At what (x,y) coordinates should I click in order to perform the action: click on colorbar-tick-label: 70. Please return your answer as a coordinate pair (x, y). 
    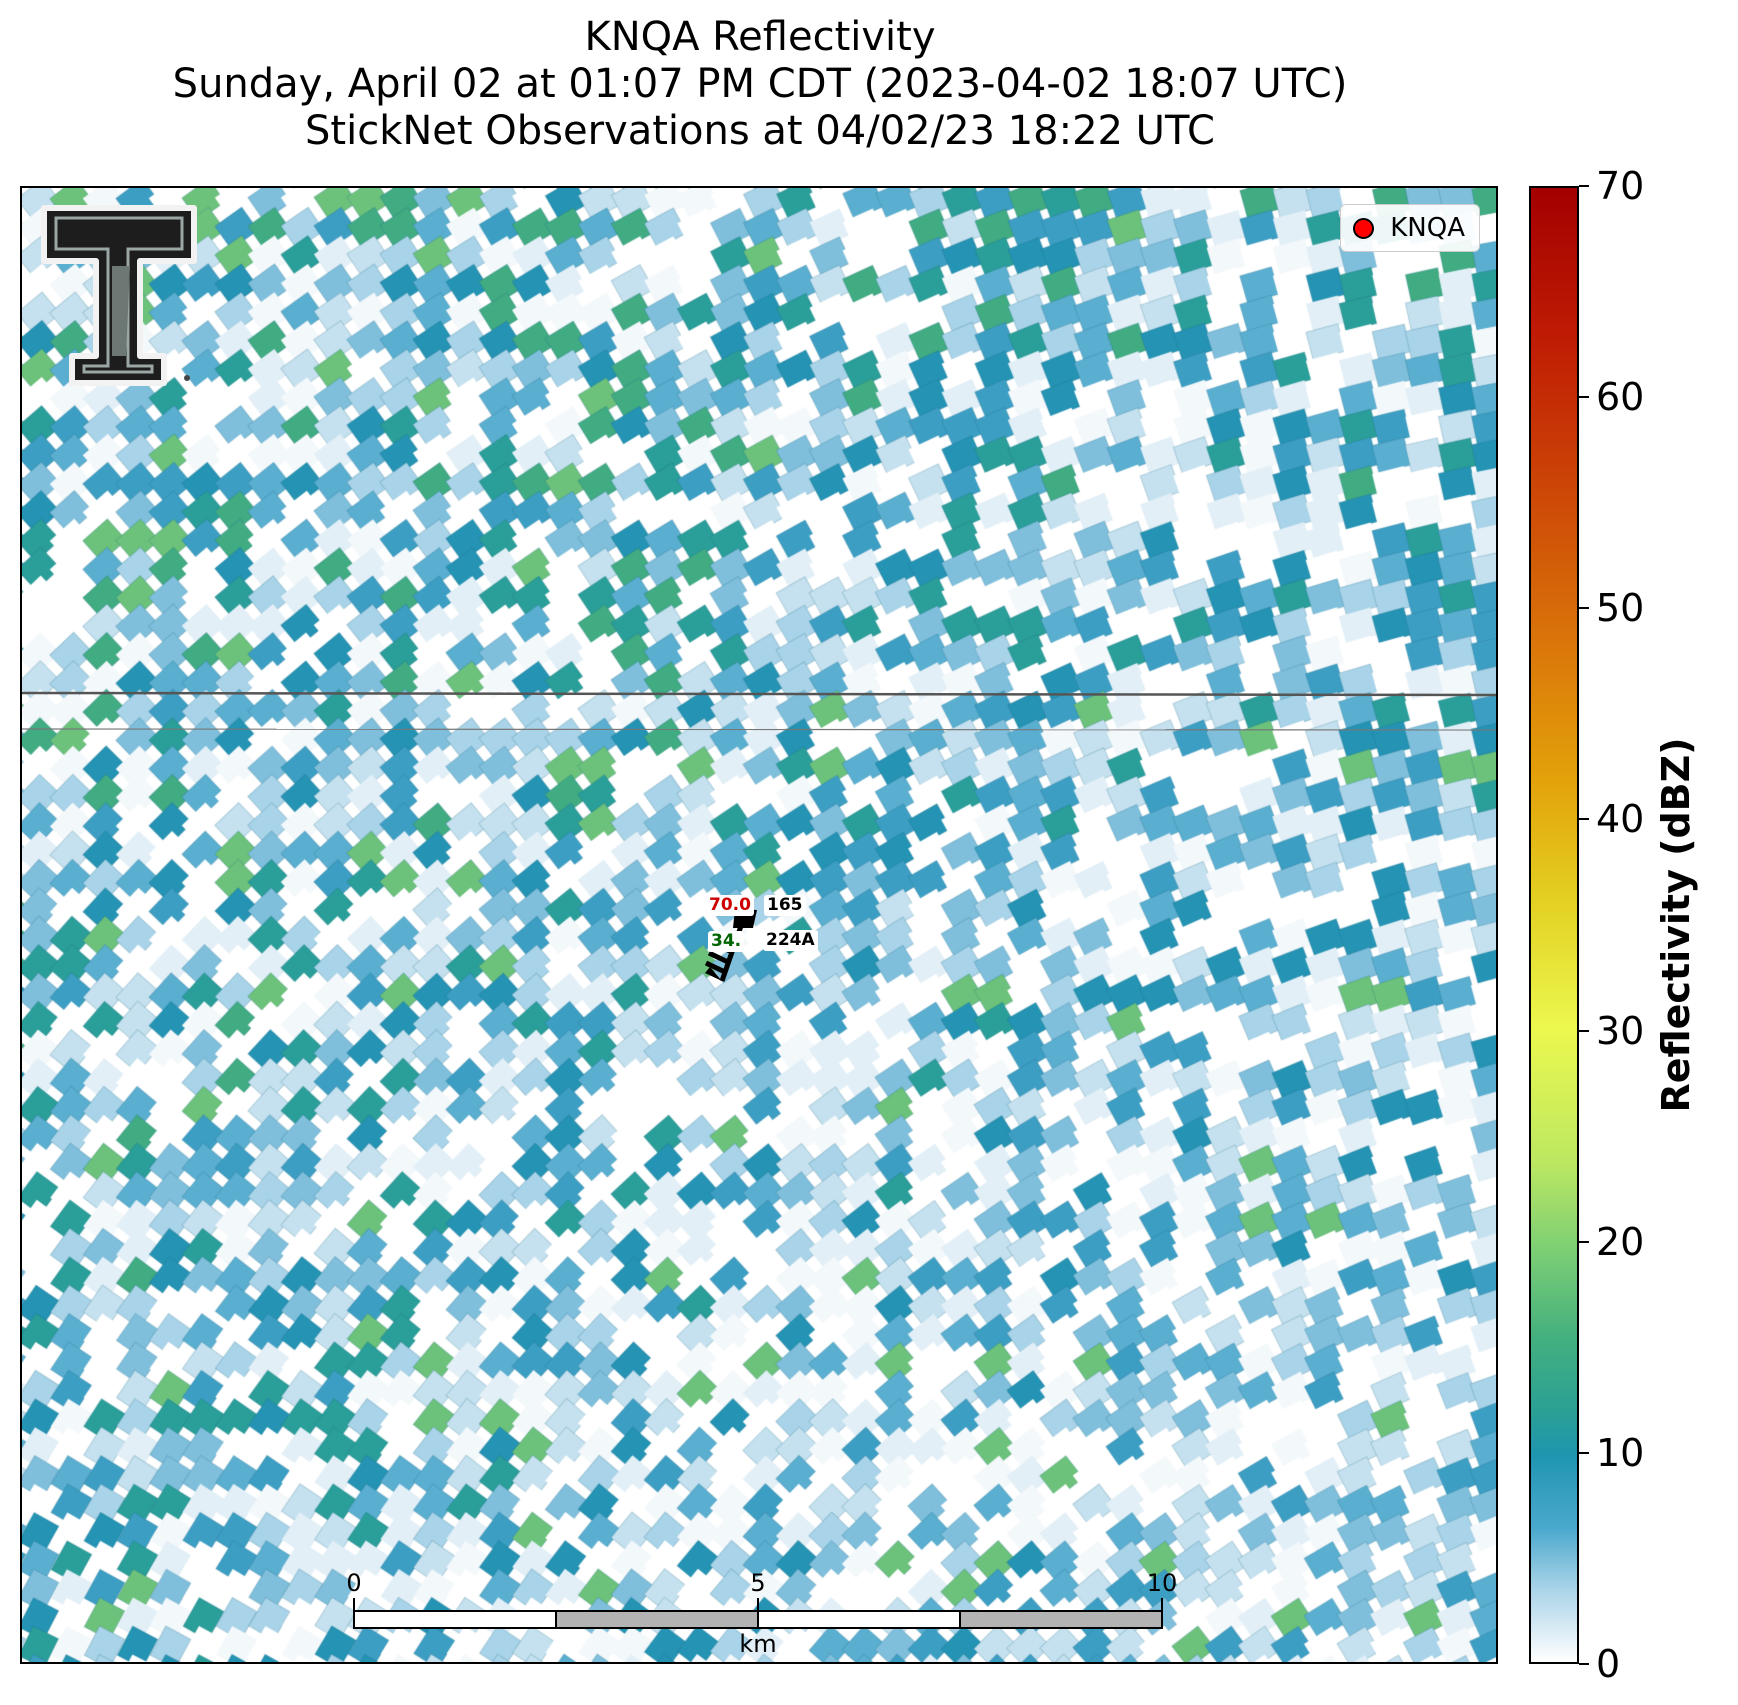
    Looking at the image, I should click on (1620, 186).